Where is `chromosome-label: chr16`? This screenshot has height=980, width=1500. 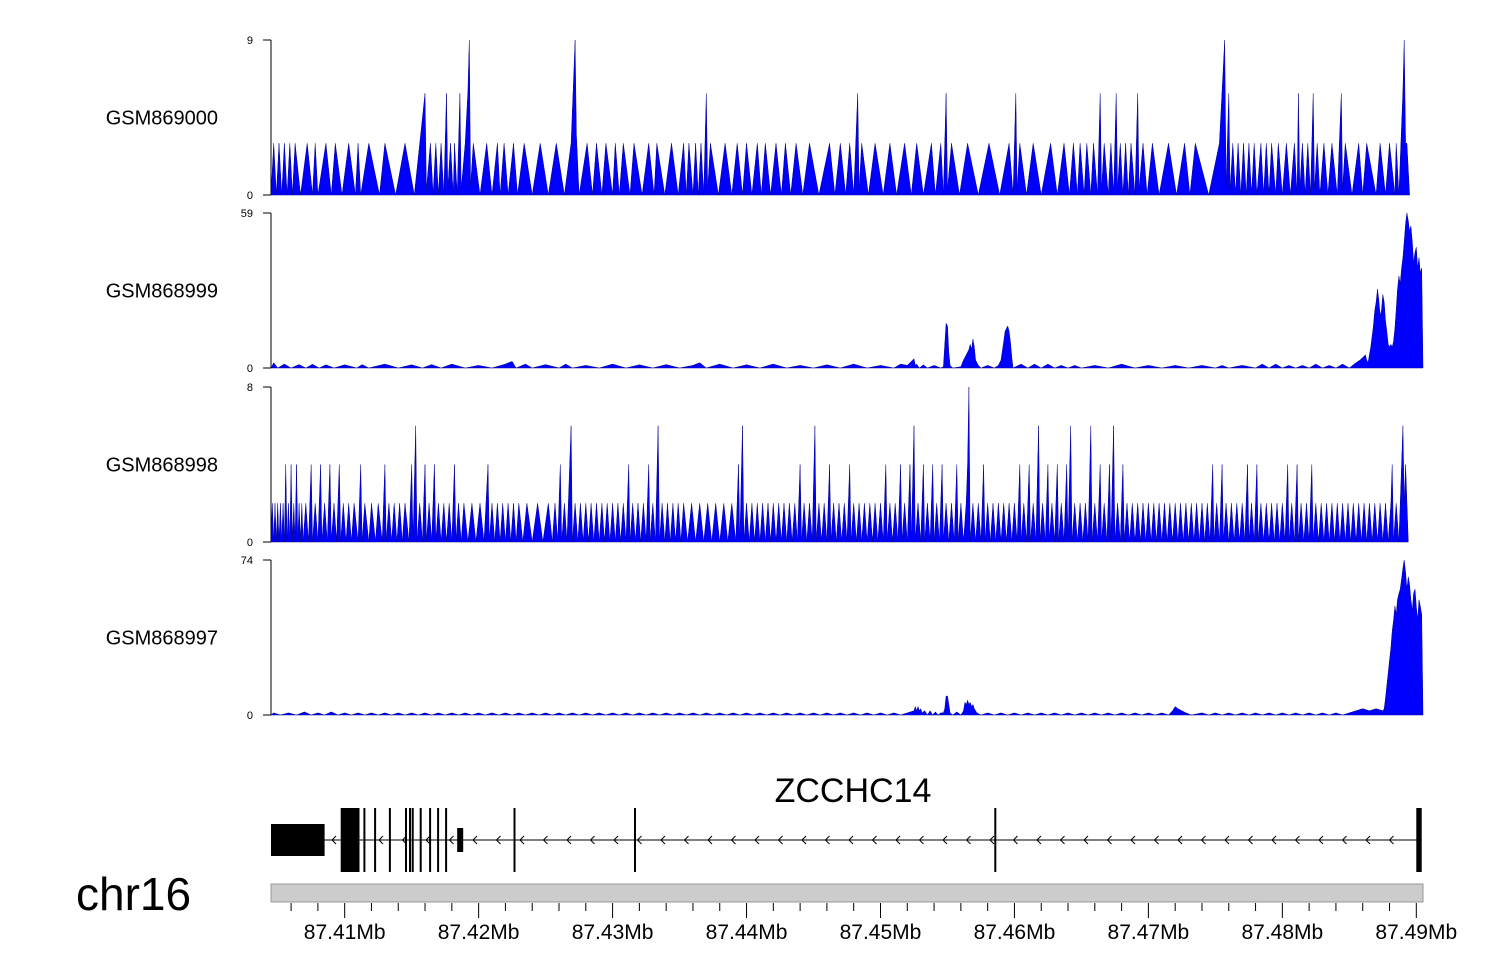
chromosome-label: chr16 is located at coordinates (133, 894).